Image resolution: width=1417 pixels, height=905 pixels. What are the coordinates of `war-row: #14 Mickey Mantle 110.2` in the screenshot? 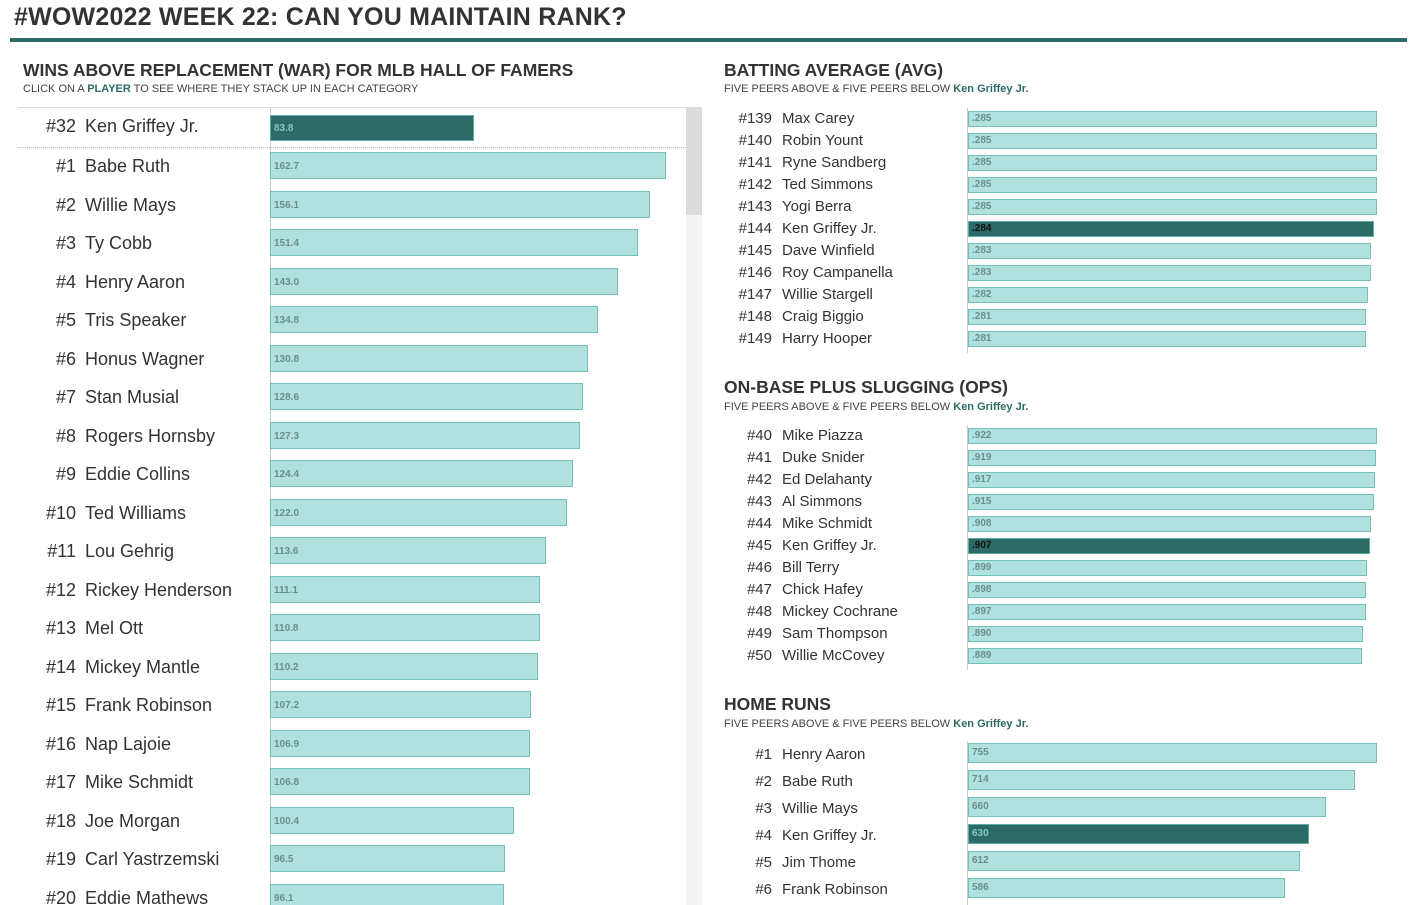 It's located at (352, 671).